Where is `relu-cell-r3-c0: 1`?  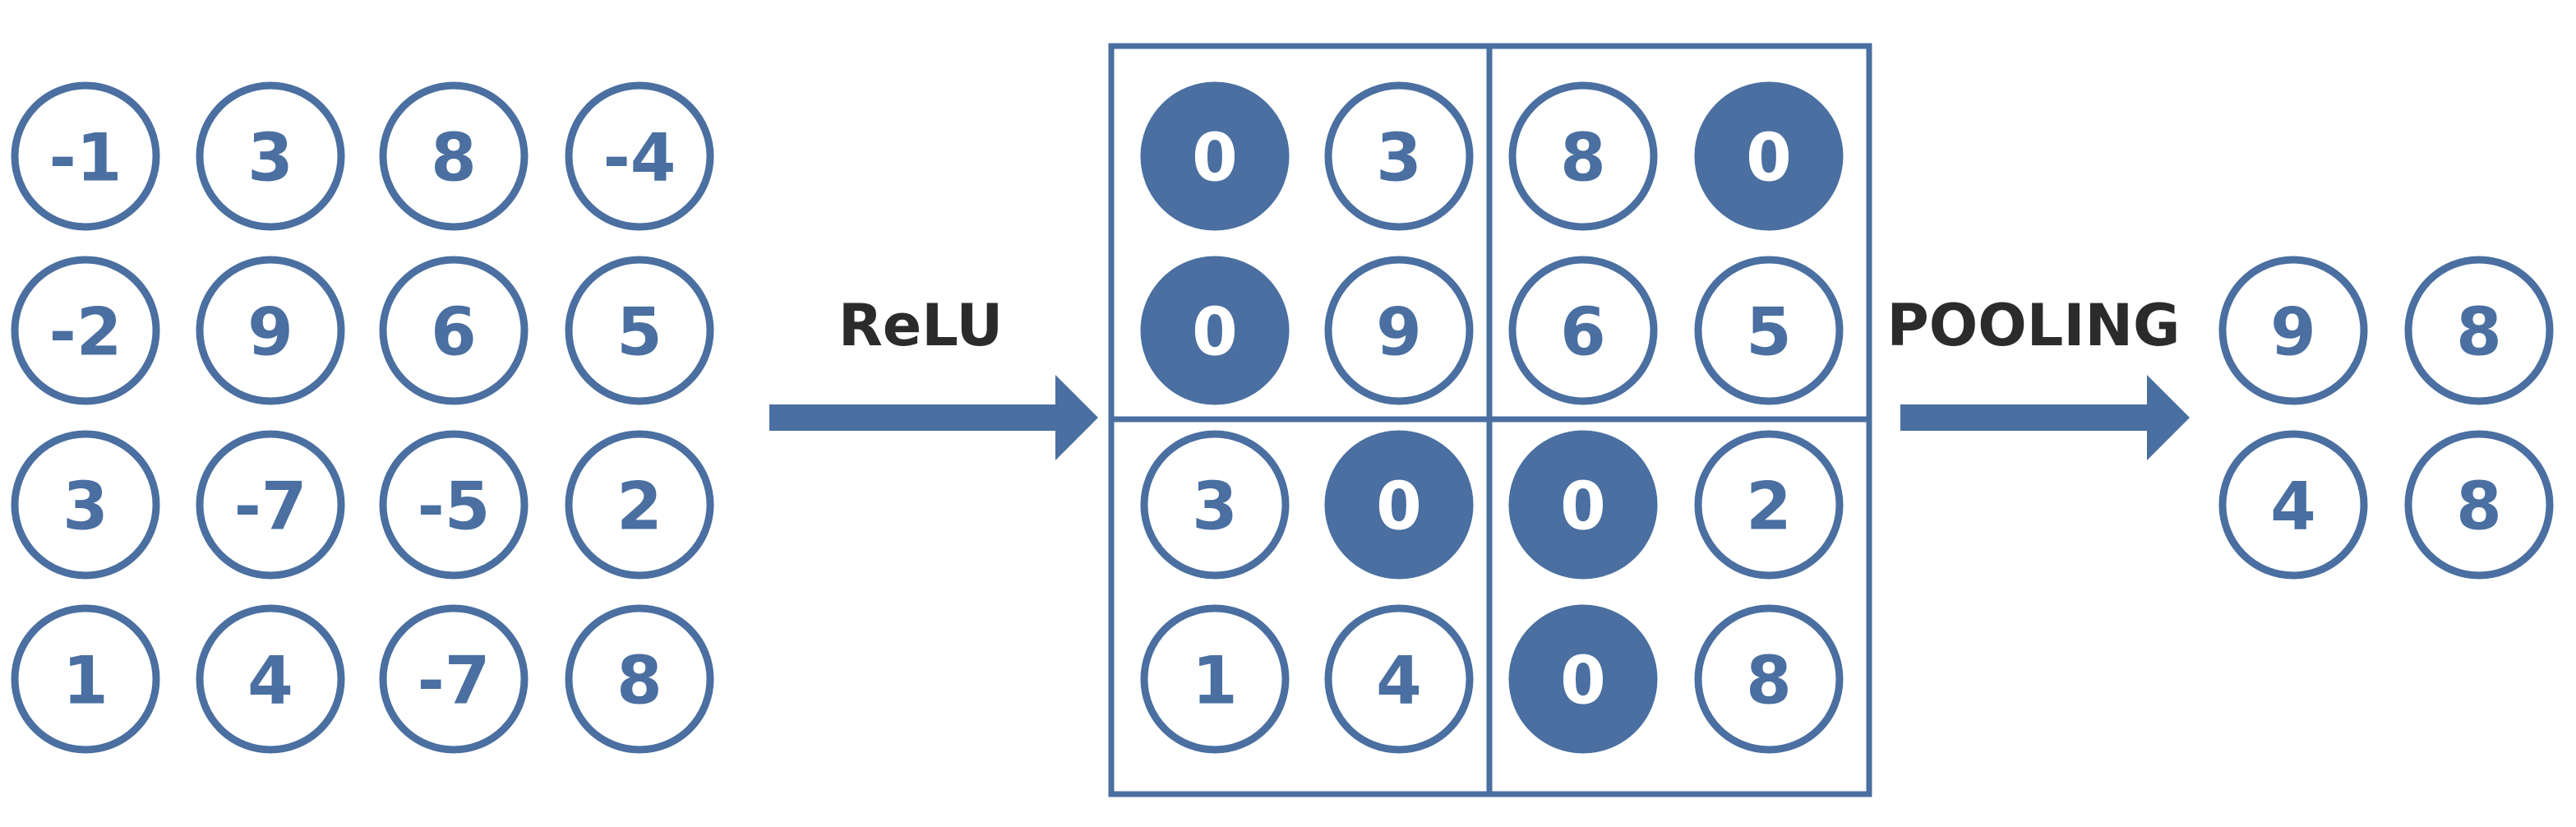 relu-cell-r3-c0: 1 is located at coordinates (1215, 679).